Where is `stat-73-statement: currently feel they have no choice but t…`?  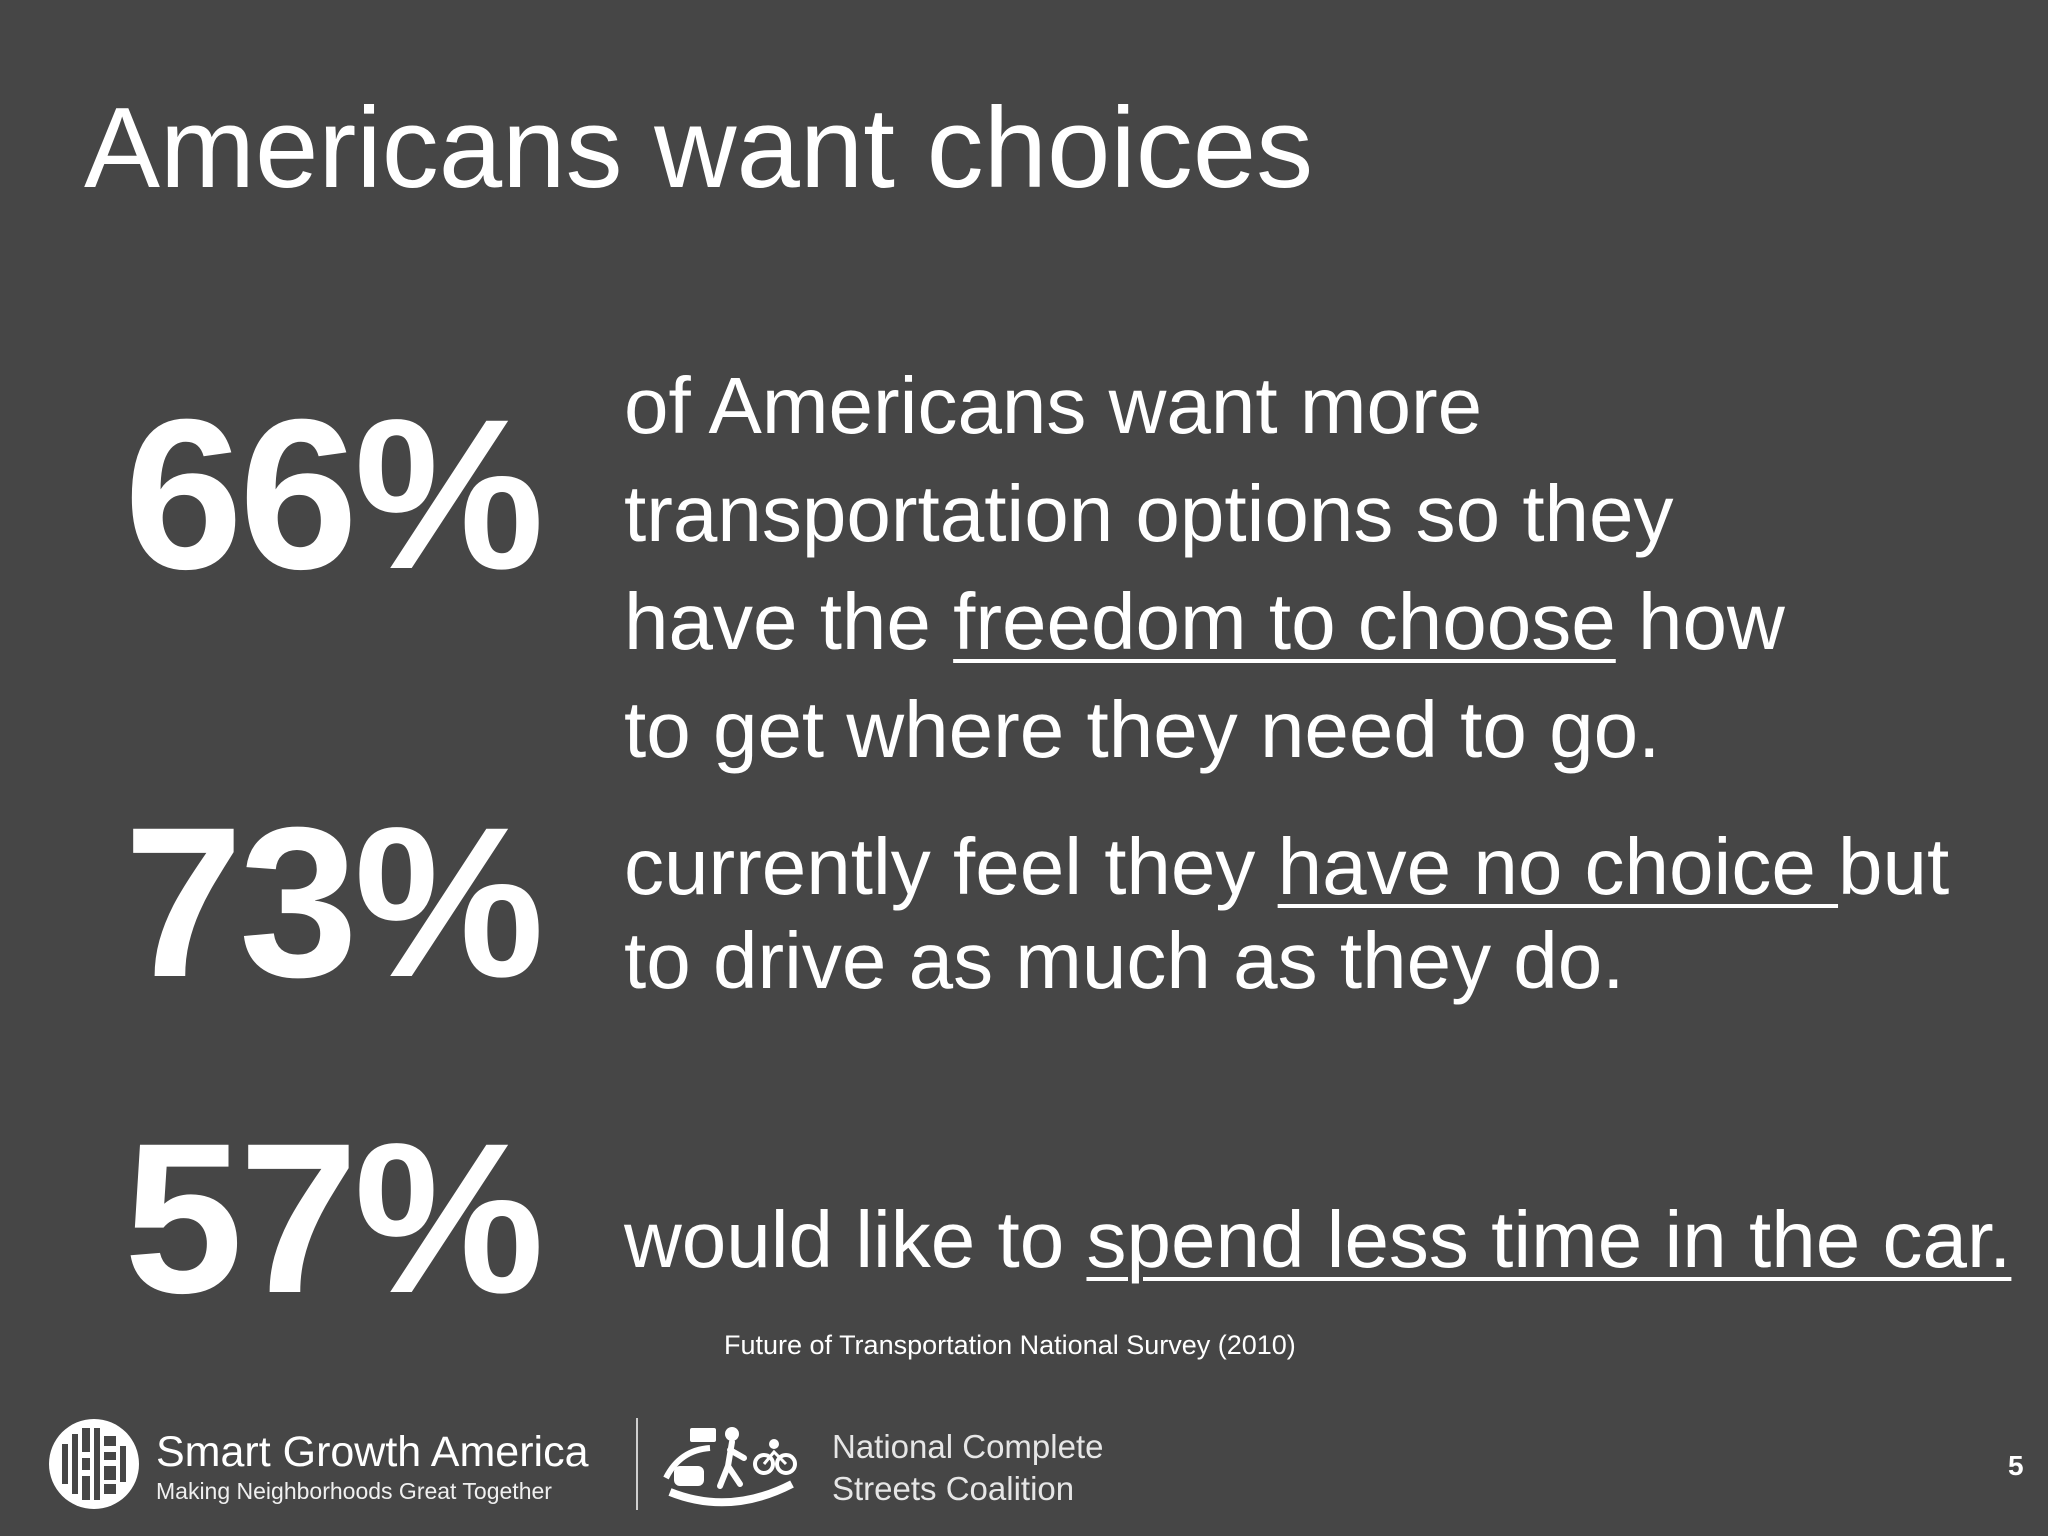 stat-73-statement: currently feel they have no choice but t… is located at coordinates (1286, 914).